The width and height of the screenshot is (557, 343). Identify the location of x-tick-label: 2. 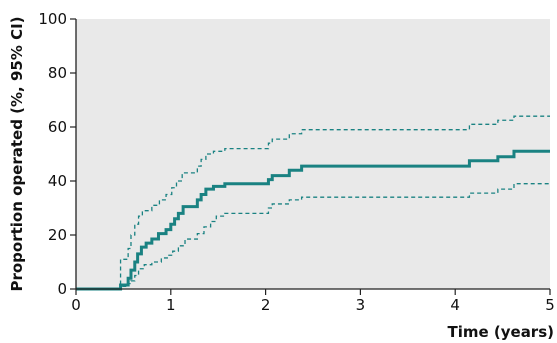
(266, 305).